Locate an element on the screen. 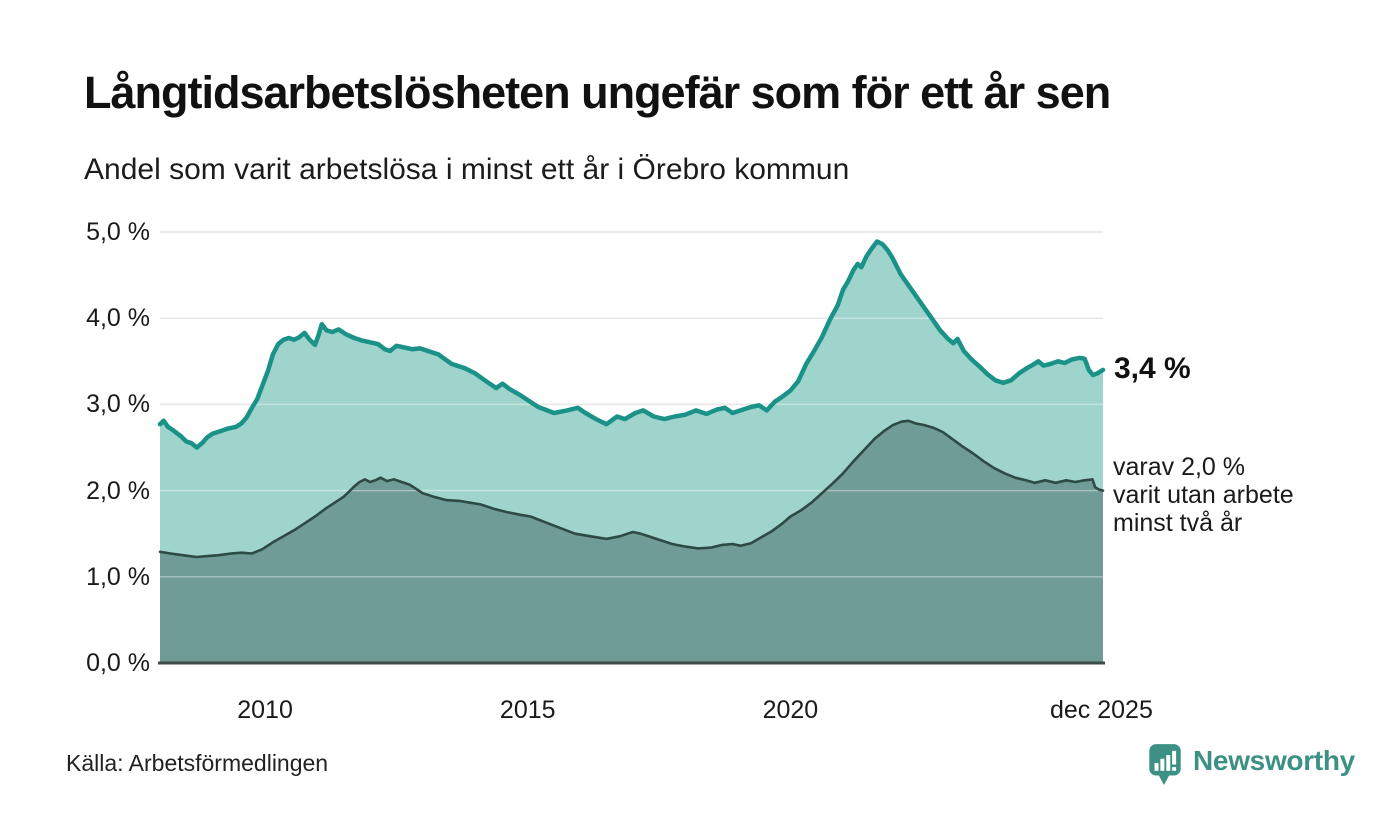 The image size is (1400, 840). y-tick-label: 0,0 % is located at coordinates (118, 663).